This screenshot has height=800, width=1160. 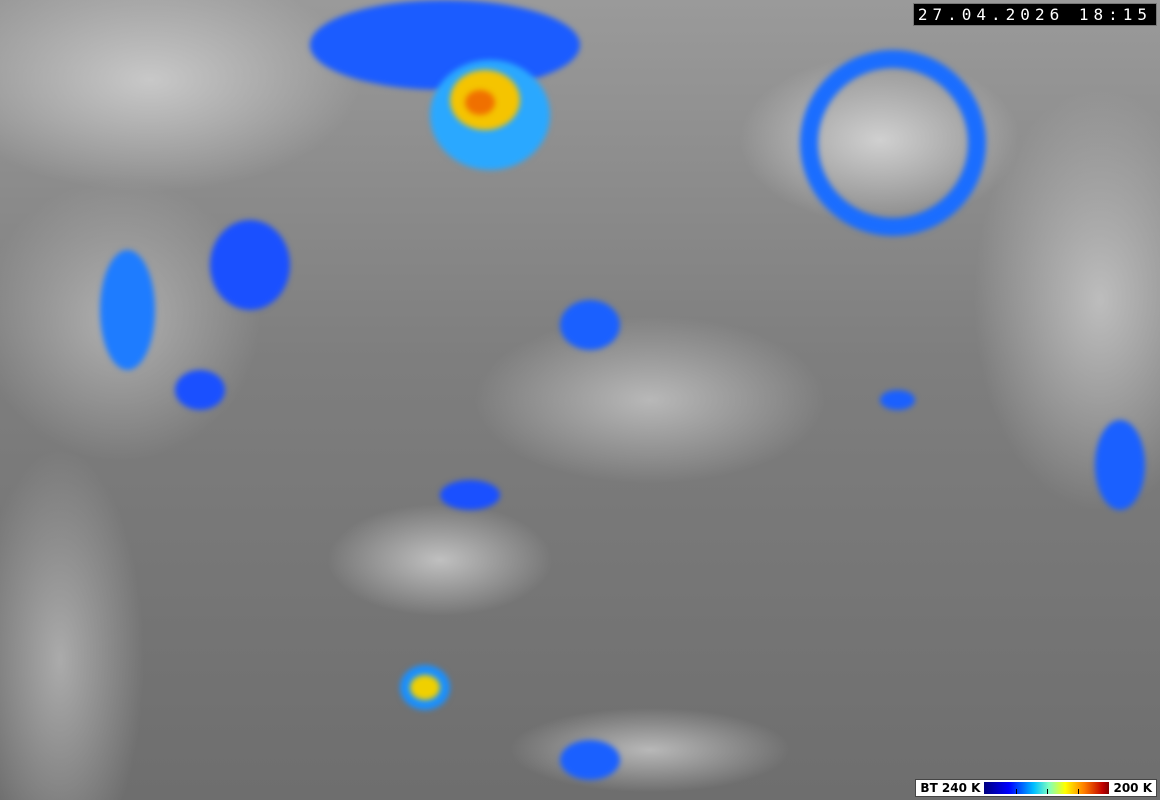 What do you see at coordinates (1132, 788) in the screenshot?
I see `legend-max-label: 200 K` at bounding box center [1132, 788].